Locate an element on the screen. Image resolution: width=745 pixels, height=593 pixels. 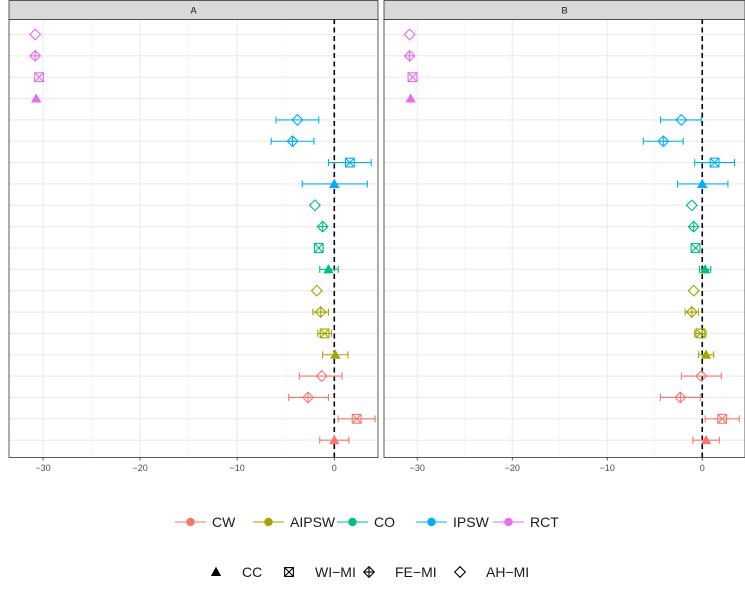
legend-item-aipsw: AIPSW is located at coordinates (294, 522).